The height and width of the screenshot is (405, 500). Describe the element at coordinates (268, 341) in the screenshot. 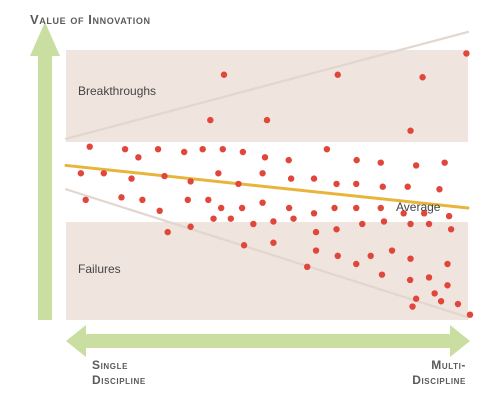

I see `x-axis-arrow` at that location.